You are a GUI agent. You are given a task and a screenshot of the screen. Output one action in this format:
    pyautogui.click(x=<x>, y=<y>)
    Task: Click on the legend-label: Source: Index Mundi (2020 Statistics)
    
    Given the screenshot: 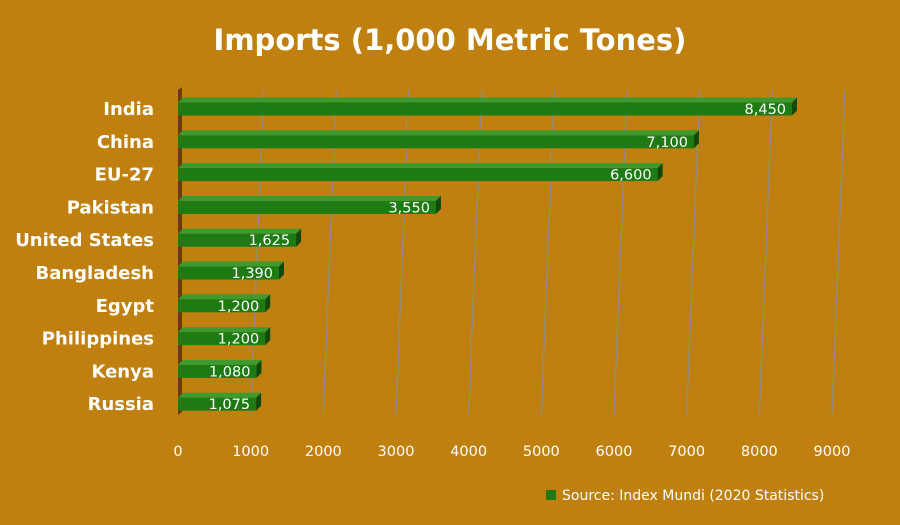 What is the action you would take?
    pyautogui.click(x=693, y=496)
    